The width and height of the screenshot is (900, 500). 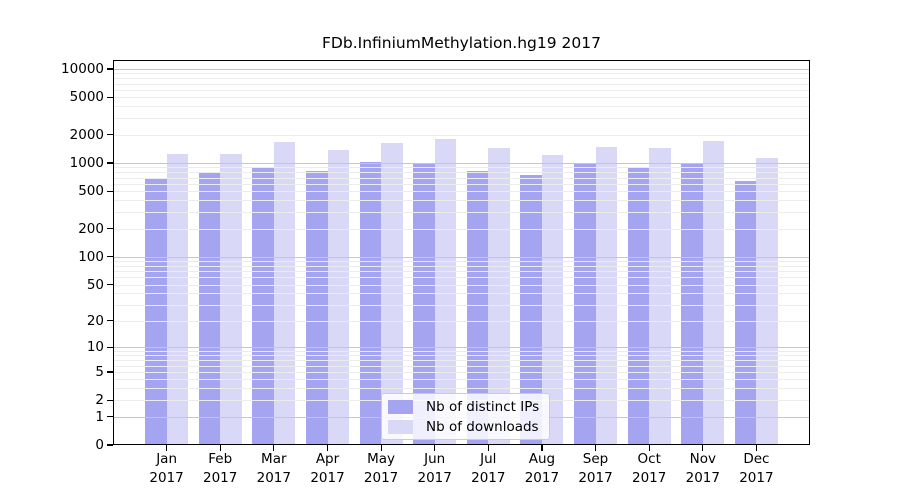 I want to click on x-tick-label-line: Aug, so click(x=542, y=459).